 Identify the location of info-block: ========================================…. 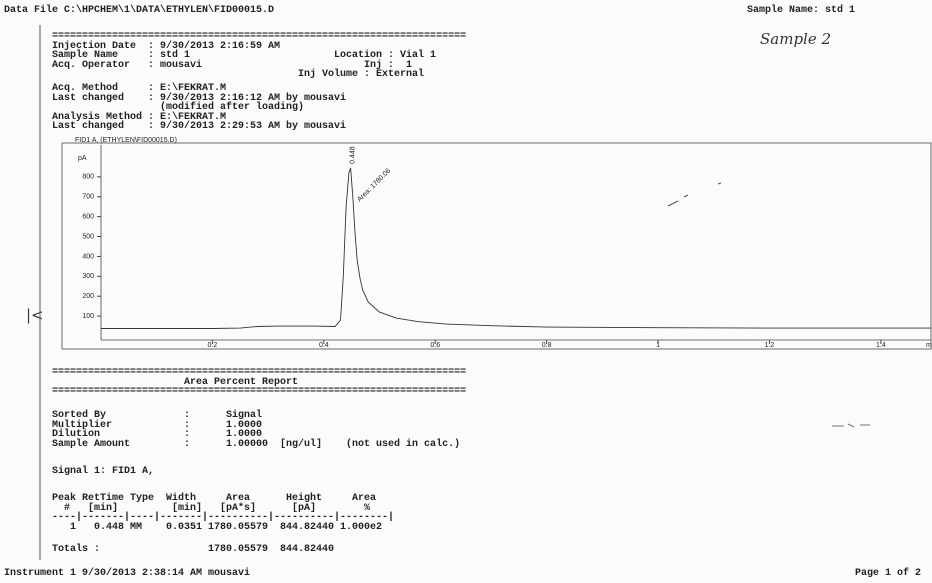
(259, 56).